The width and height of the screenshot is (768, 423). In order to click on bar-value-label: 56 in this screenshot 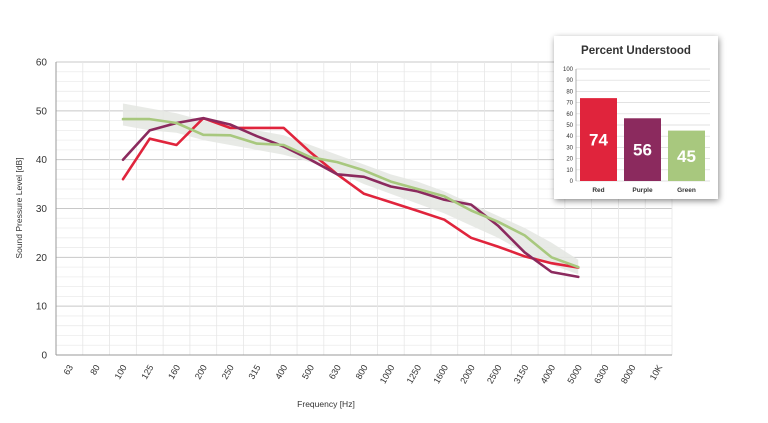, I will do `click(642, 150)`.